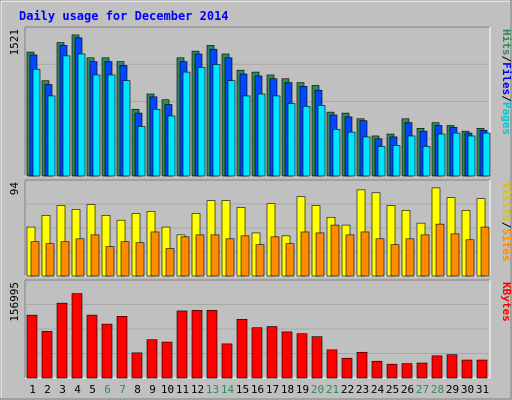 The height and width of the screenshot is (400, 512). I want to click on x-tick-label: 11, so click(182, 389).